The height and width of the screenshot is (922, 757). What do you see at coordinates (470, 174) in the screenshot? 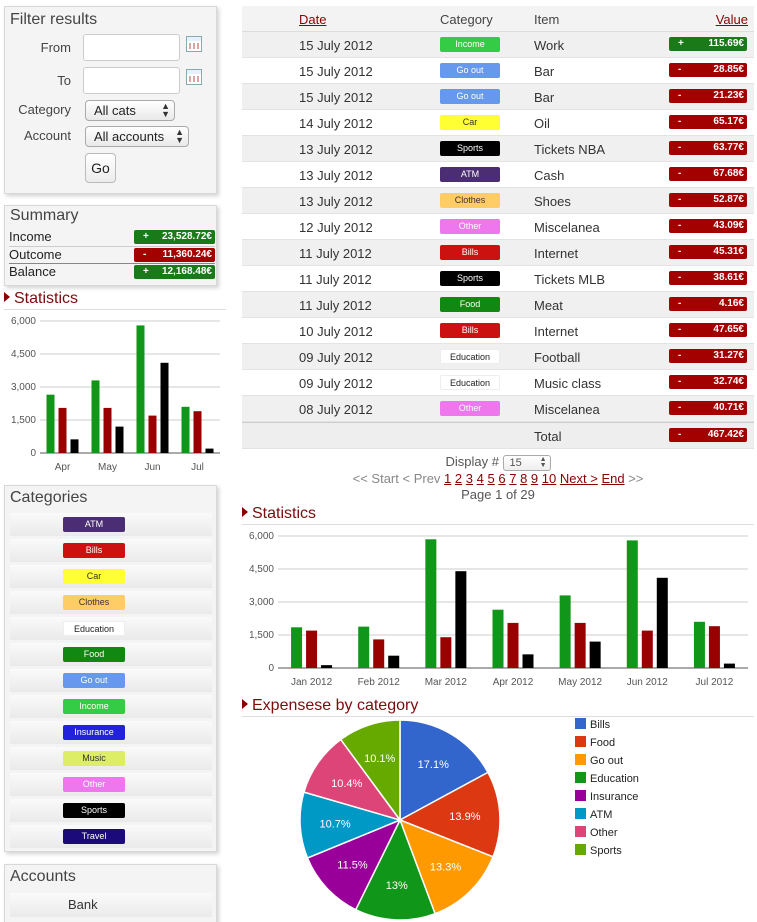
I see `row-category-tag: ATM` at bounding box center [470, 174].